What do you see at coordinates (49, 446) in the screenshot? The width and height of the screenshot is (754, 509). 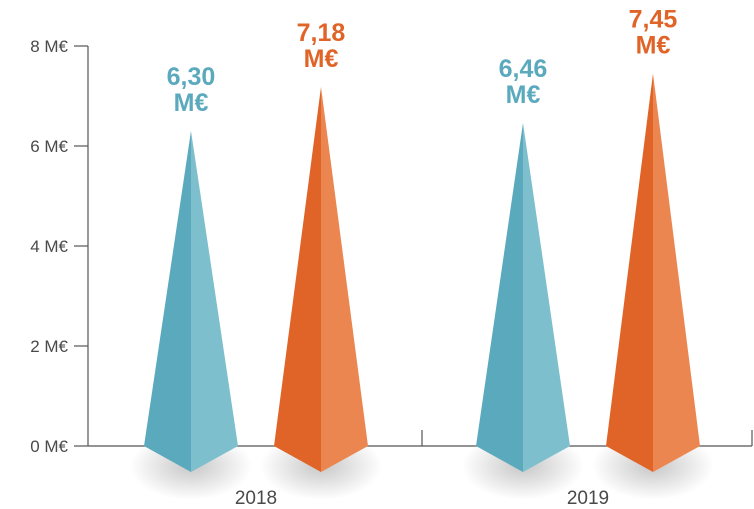 I see `y-tick-label: 0 M€` at bounding box center [49, 446].